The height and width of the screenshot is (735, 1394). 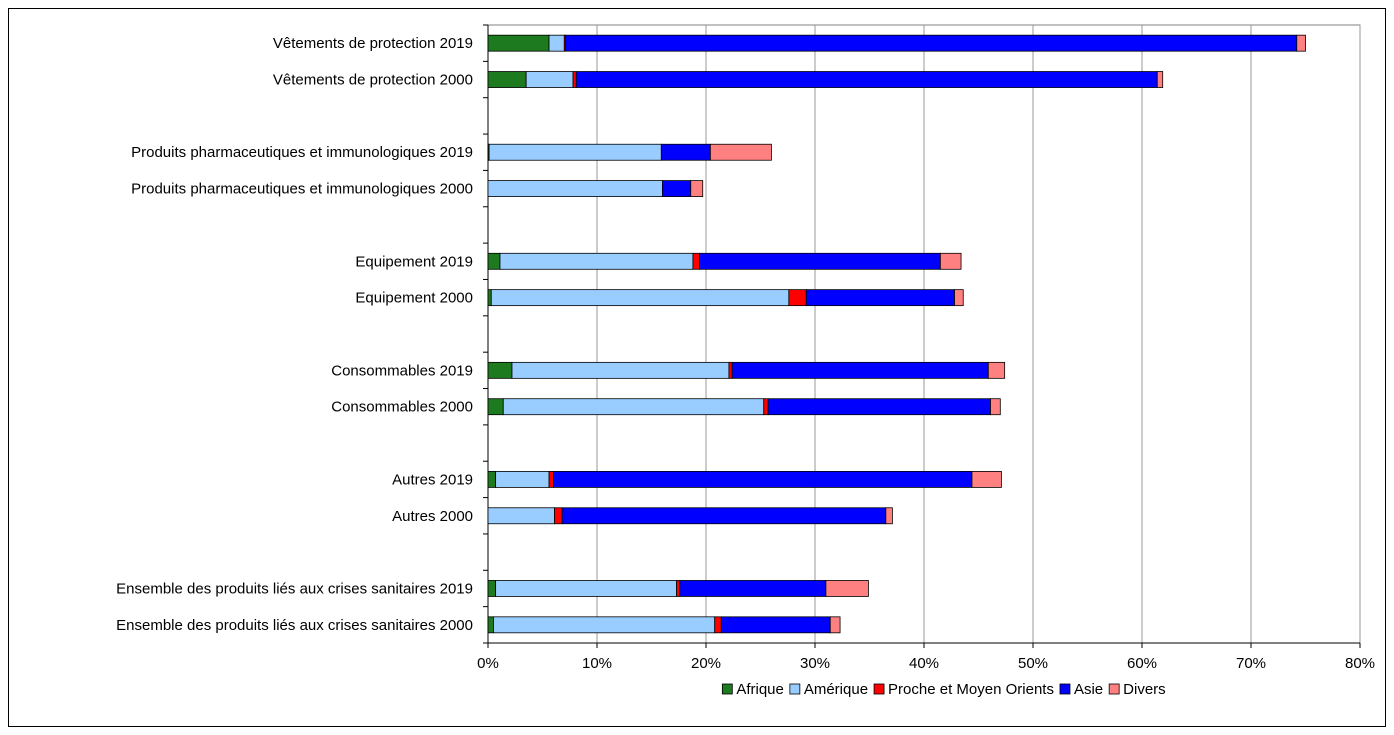 What do you see at coordinates (1360, 663) in the screenshot?
I see `x-tick-label: 80%` at bounding box center [1360, 663].